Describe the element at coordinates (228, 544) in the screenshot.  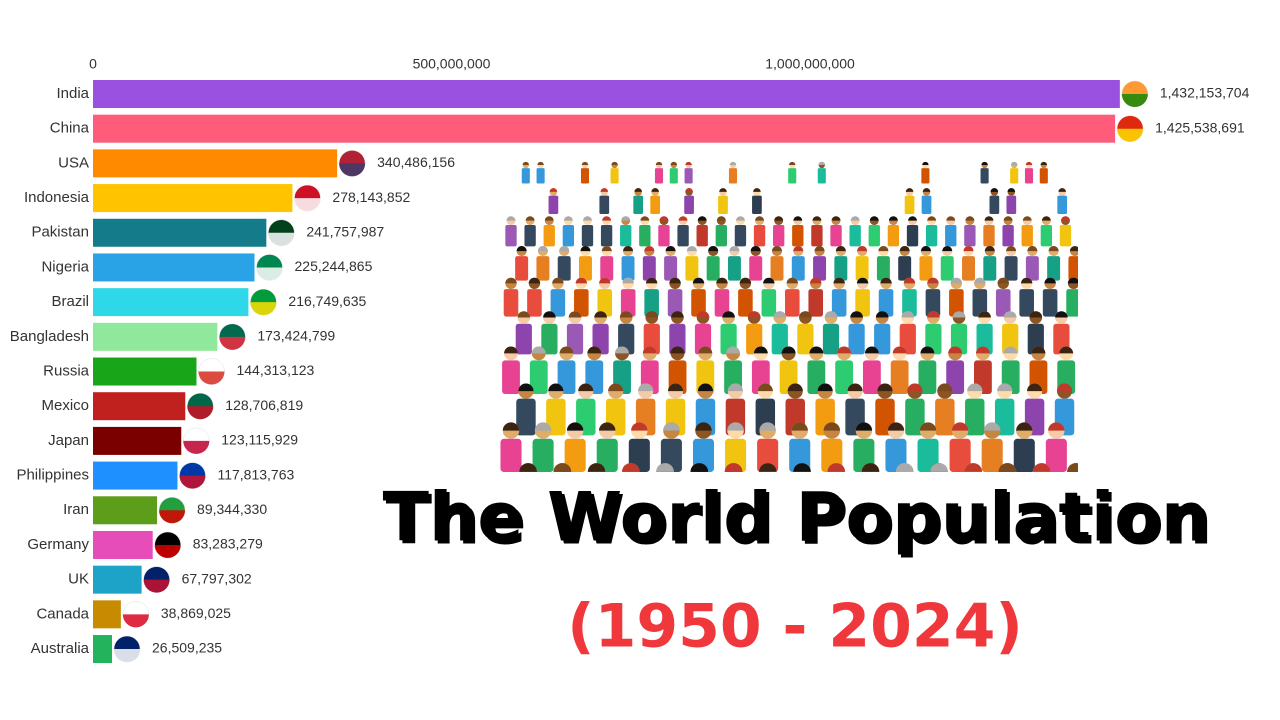
I see `value-label: 83,283,279` at that location.